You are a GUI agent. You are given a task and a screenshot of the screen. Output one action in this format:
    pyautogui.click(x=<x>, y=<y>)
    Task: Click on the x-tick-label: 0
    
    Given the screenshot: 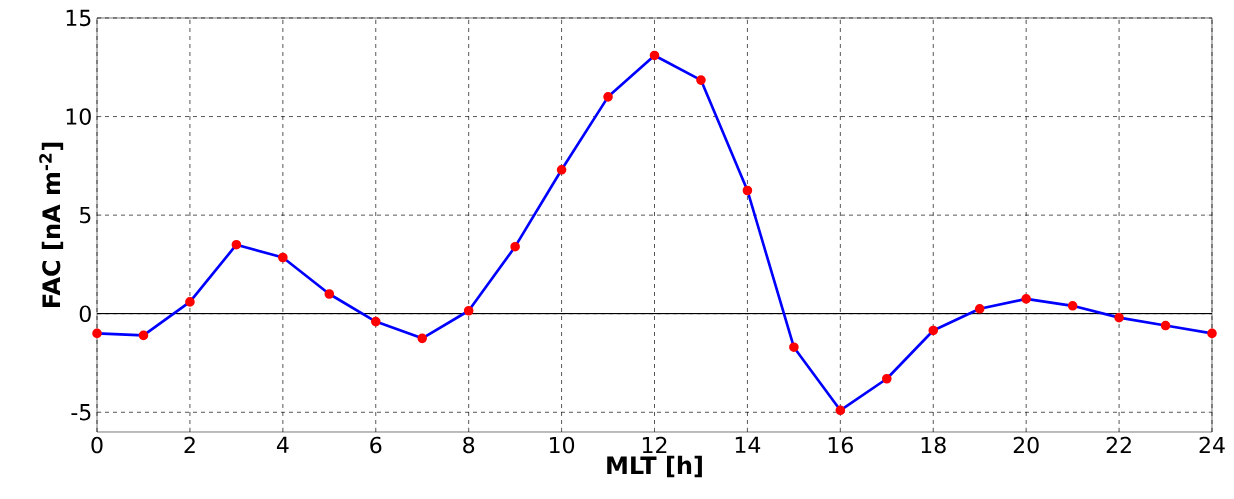 What is the action you would take?
    pyautogui.click(x=97, y=445)
    